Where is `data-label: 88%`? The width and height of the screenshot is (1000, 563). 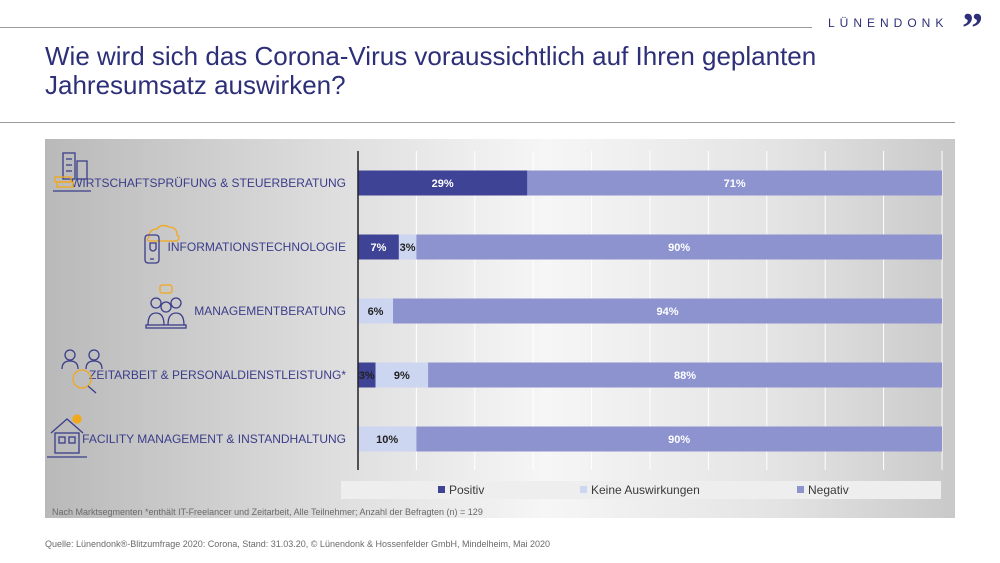 data-label: 88% is located at coordinates (685, 376).